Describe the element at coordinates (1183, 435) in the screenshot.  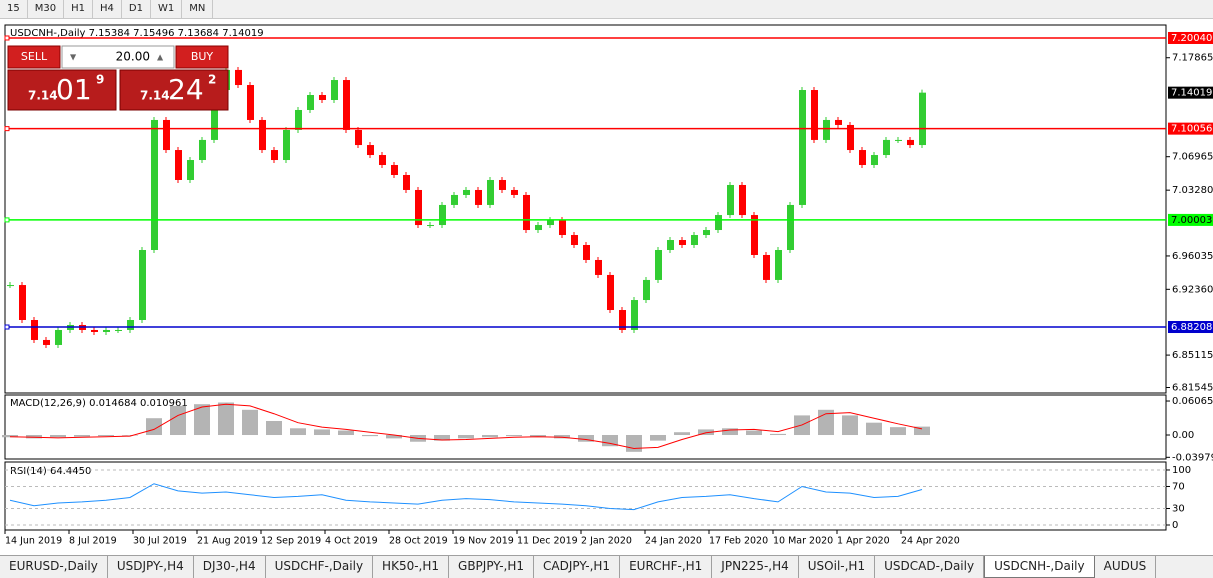
I see `y-tick-label: 0.00` at that location.